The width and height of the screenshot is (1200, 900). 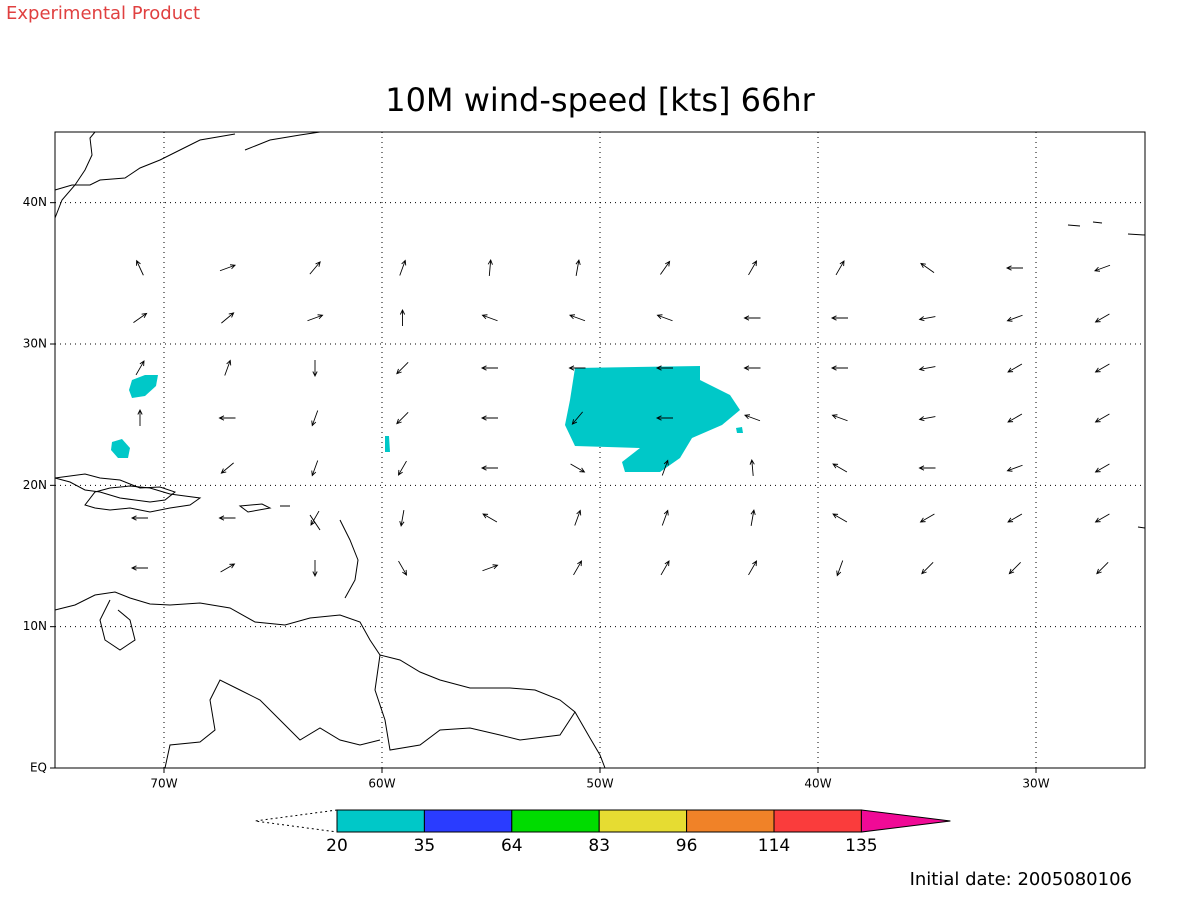 What do you see at coordinates (512, 846) in the screenshot?
I see `colorbar-label: 64` at bounding box center [512, 846].